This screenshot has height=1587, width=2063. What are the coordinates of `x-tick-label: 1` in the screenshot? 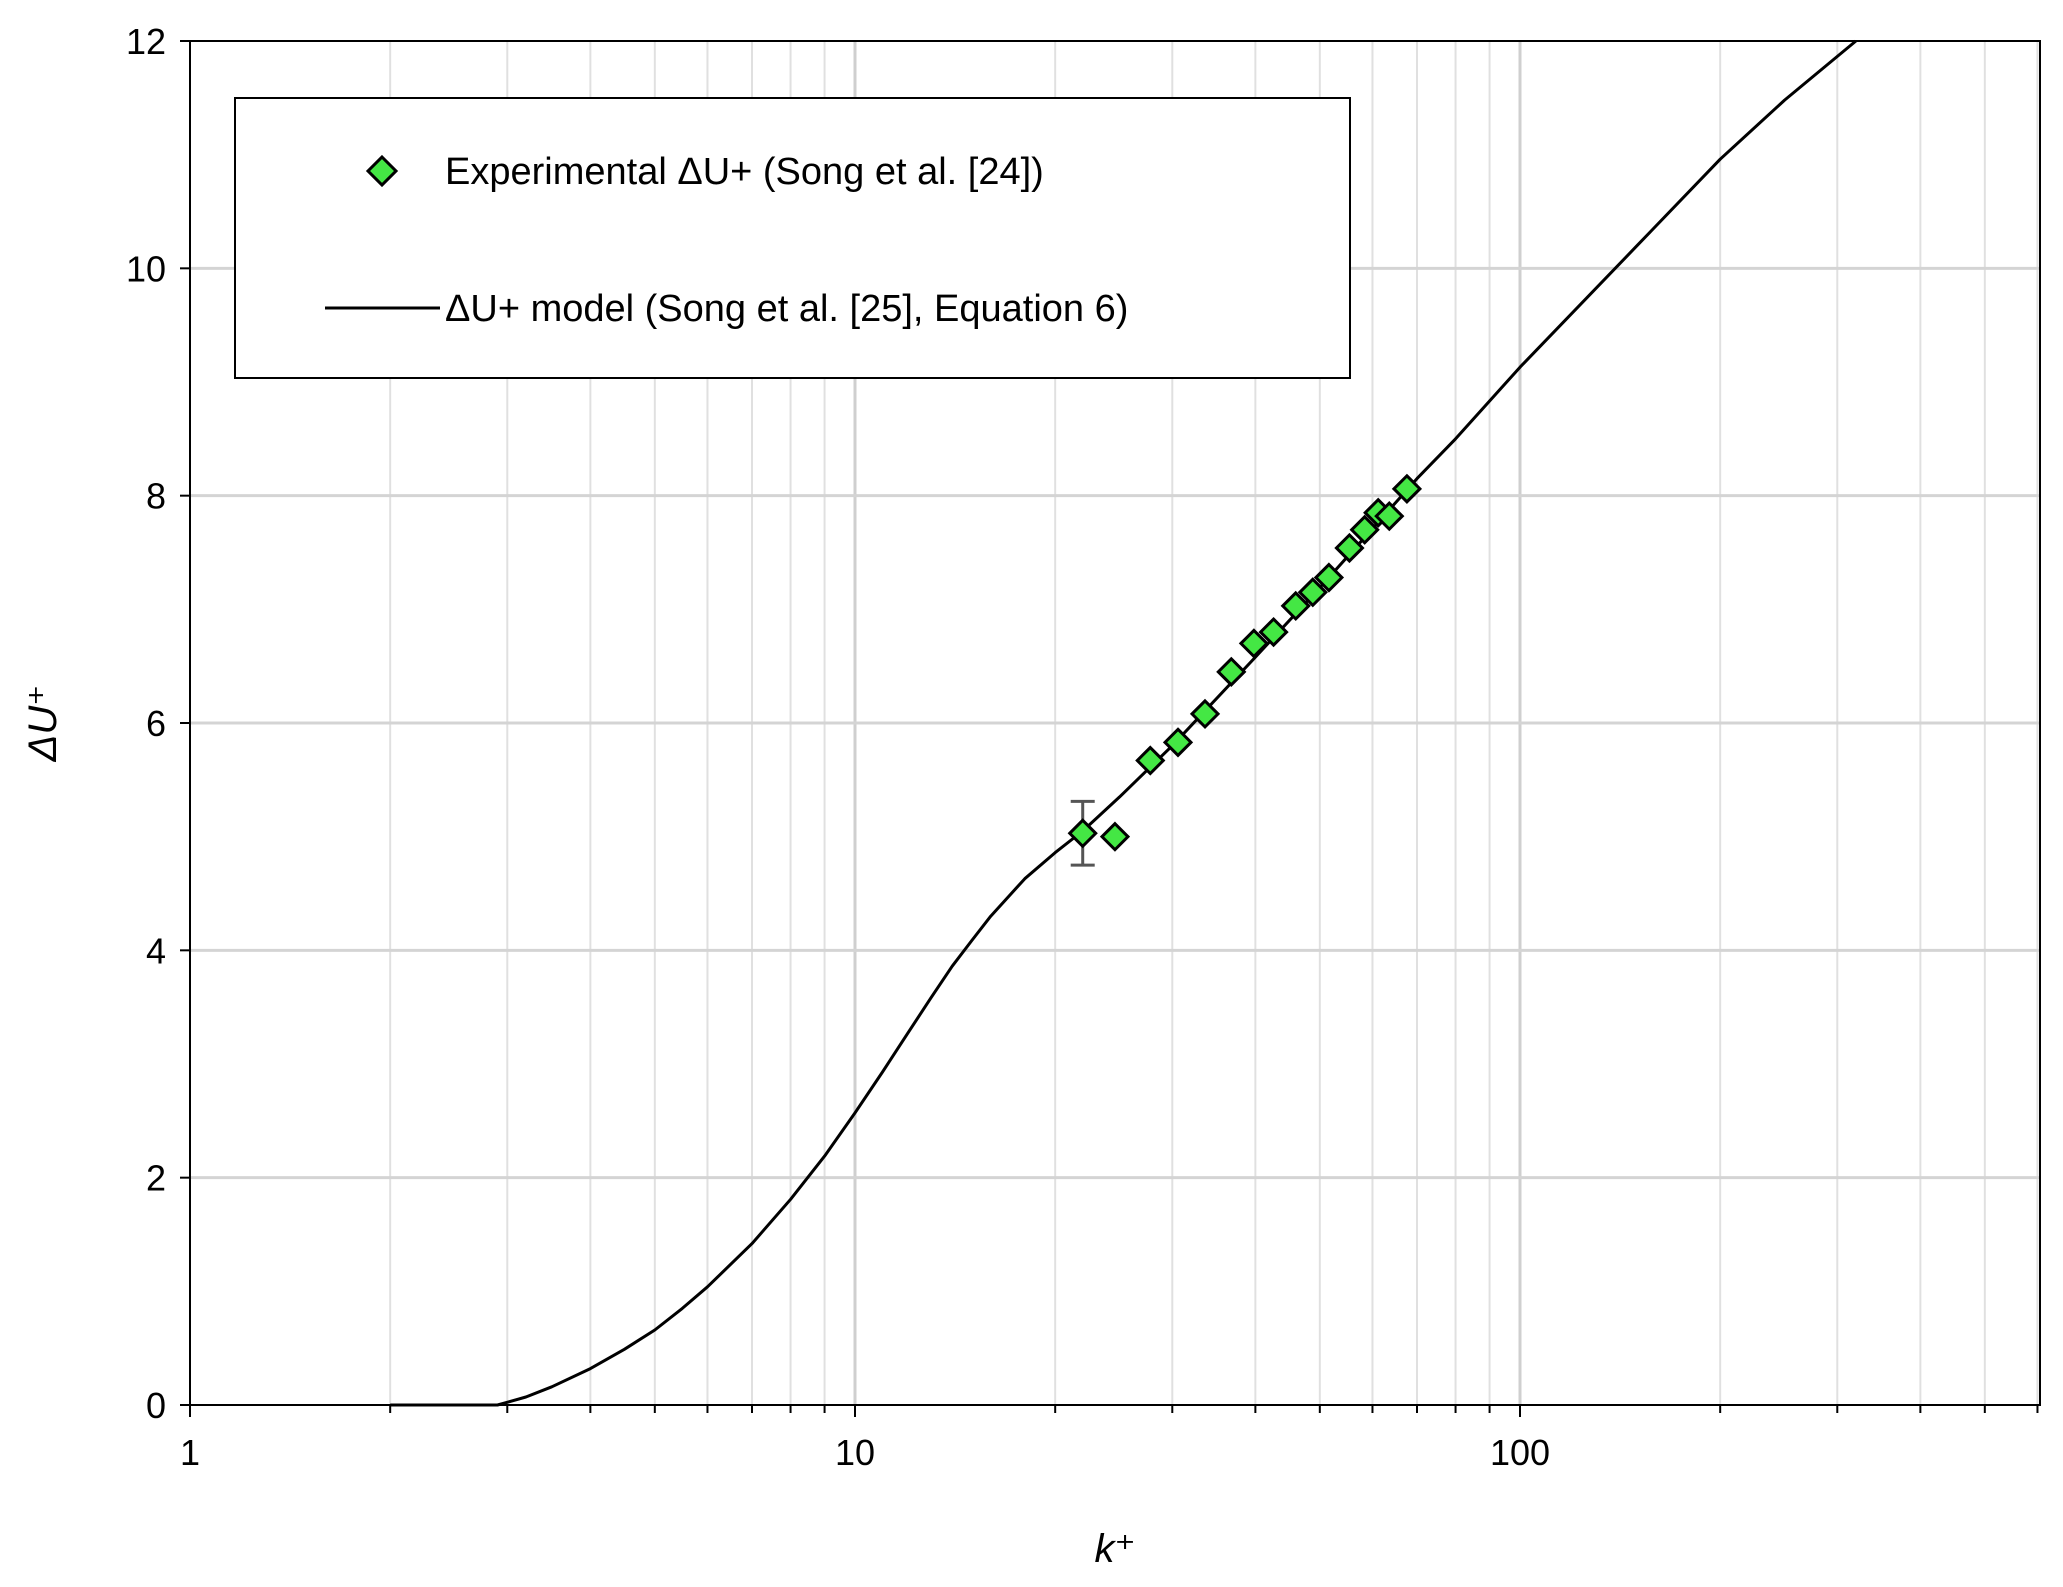 It's located at (190, 1452).